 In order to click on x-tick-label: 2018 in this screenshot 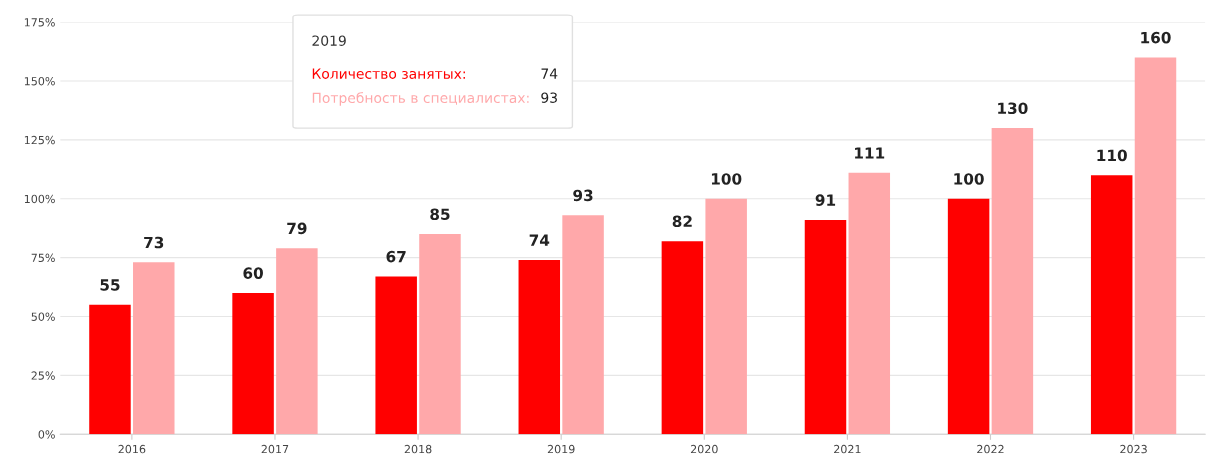, I will do `click(418, 449)`.